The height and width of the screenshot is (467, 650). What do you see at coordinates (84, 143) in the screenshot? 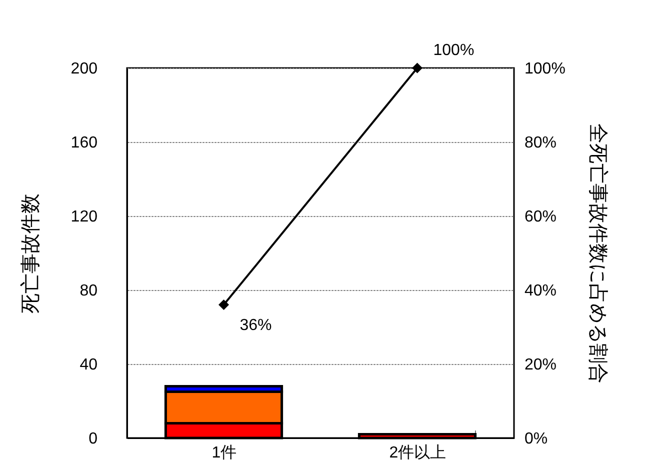
I see `y-tick-label: 160` at bounding box center [84, 143].